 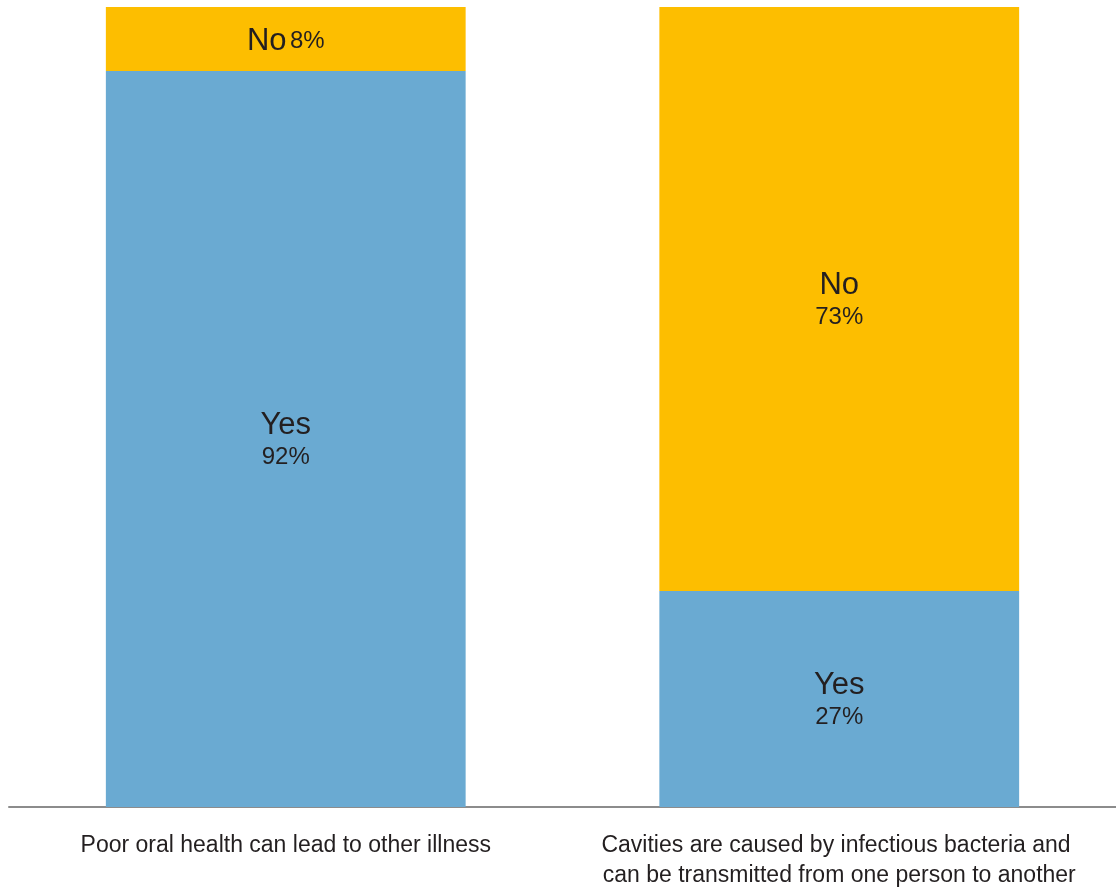 What do you see at coordinates (839, 683) in the screenshot?
I see `series-label: Yes` at bounding box center [839, 683].